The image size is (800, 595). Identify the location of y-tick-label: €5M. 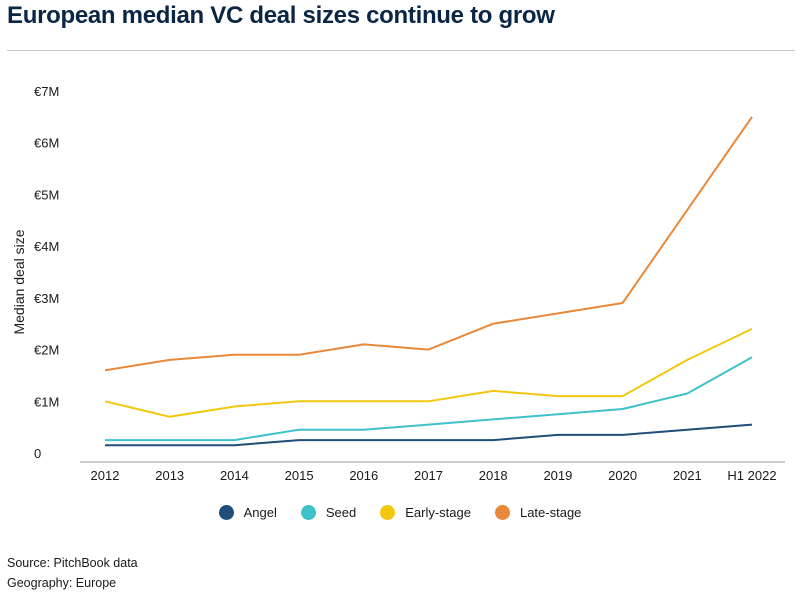
(46, 194).